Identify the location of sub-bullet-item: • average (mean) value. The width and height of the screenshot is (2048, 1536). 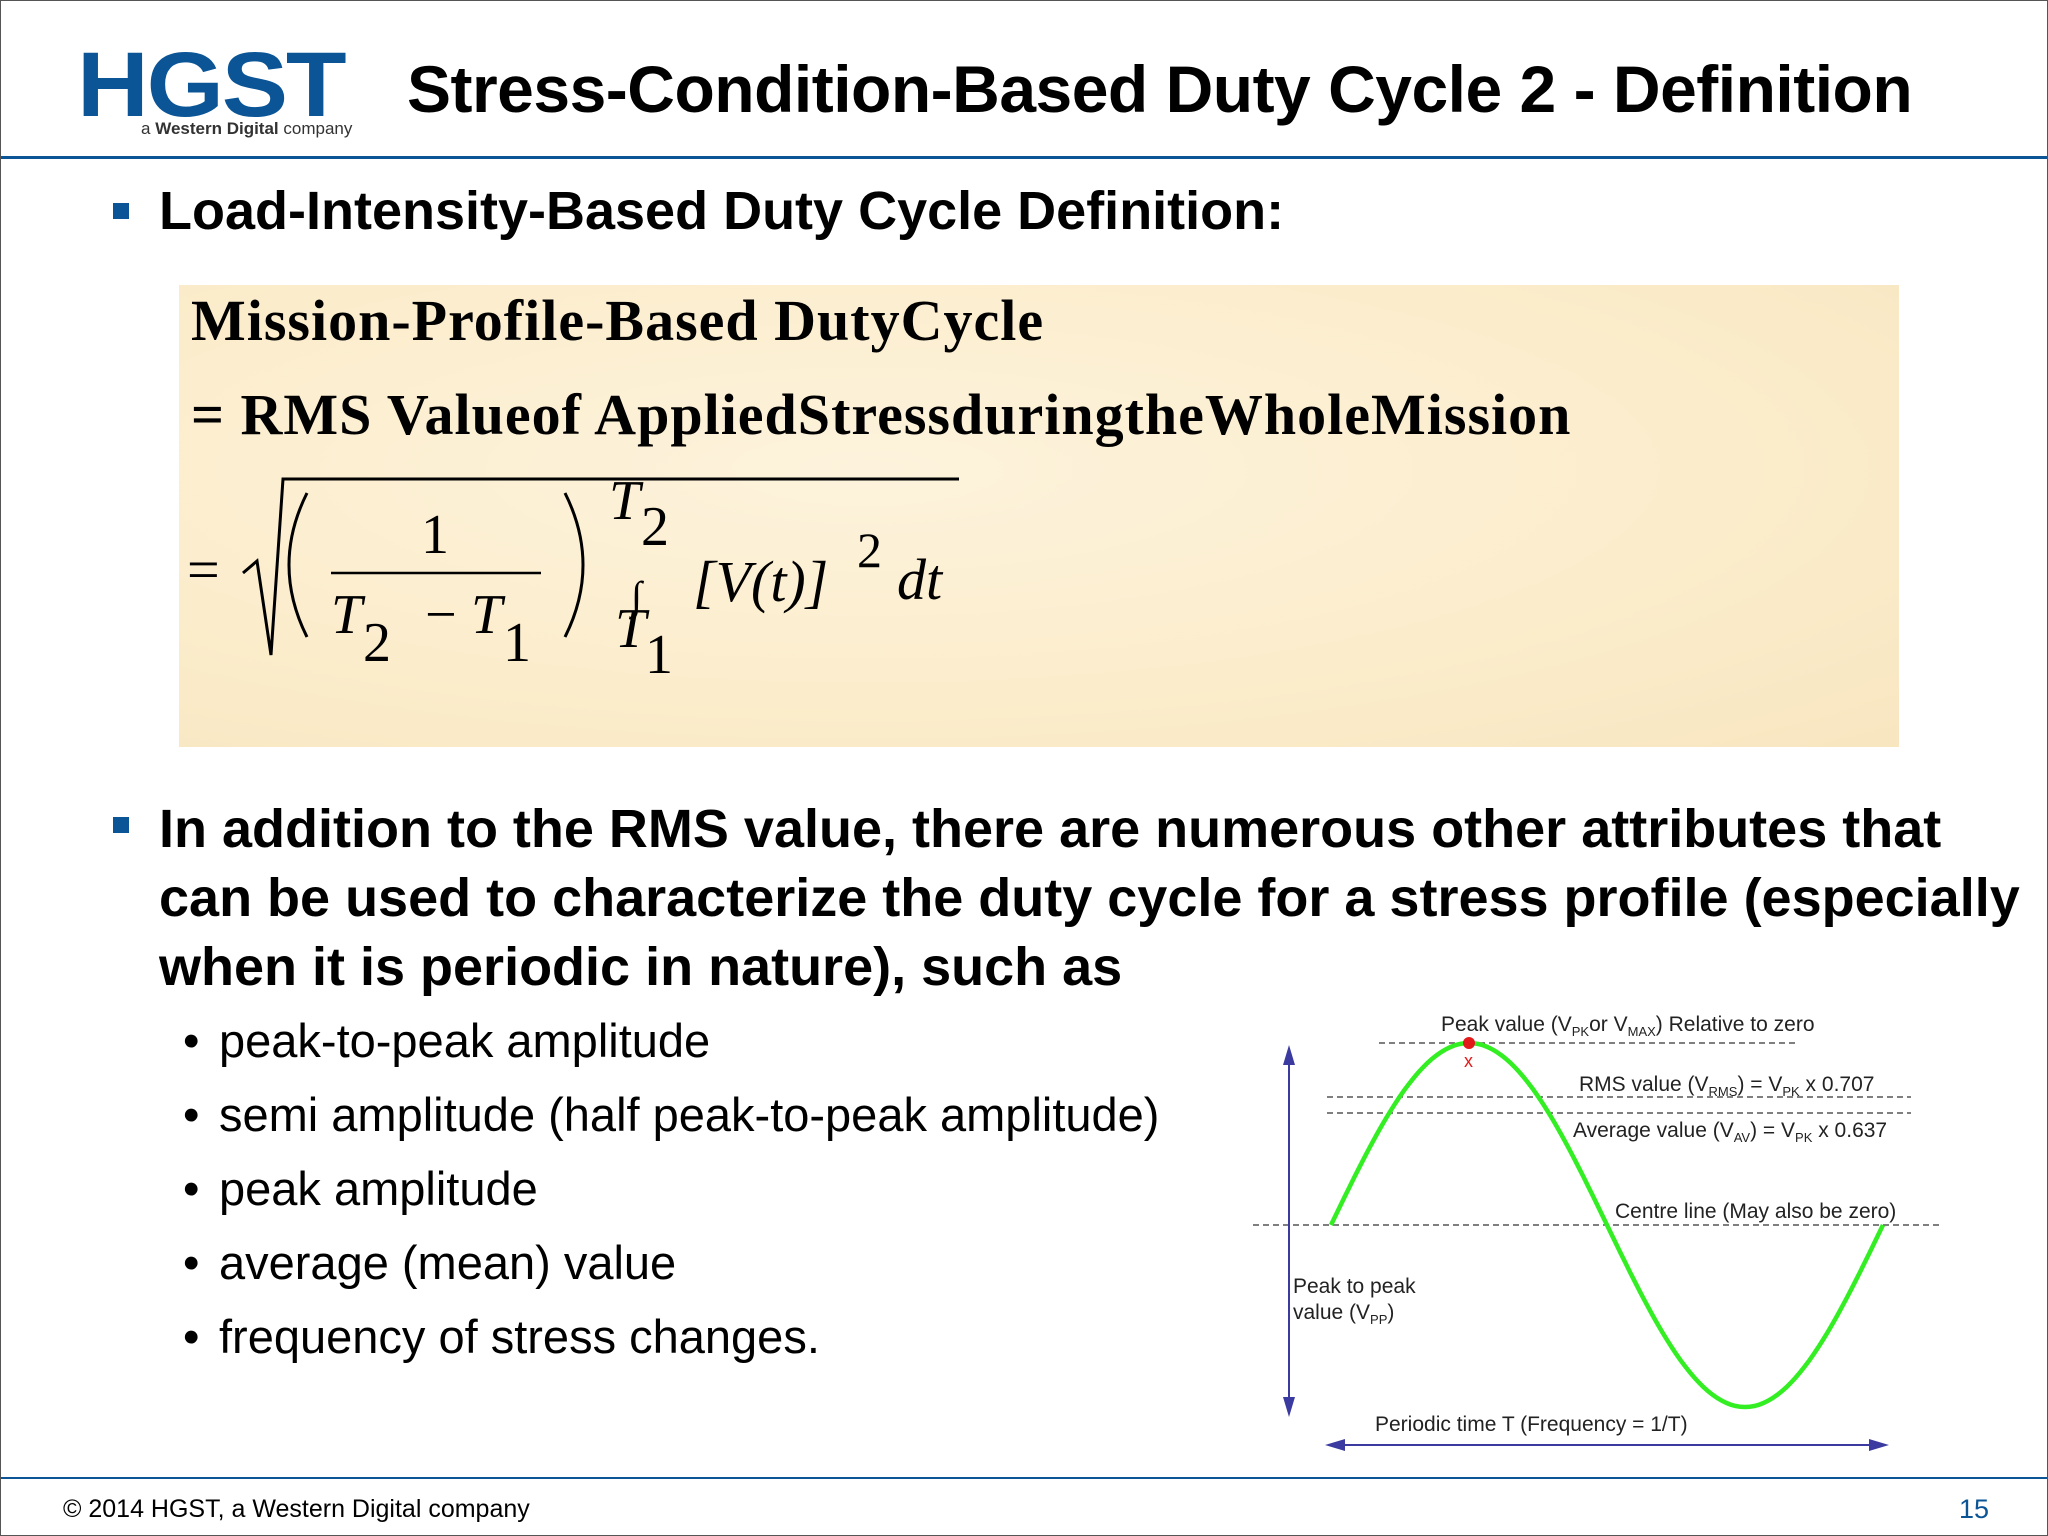
(429, 1262).